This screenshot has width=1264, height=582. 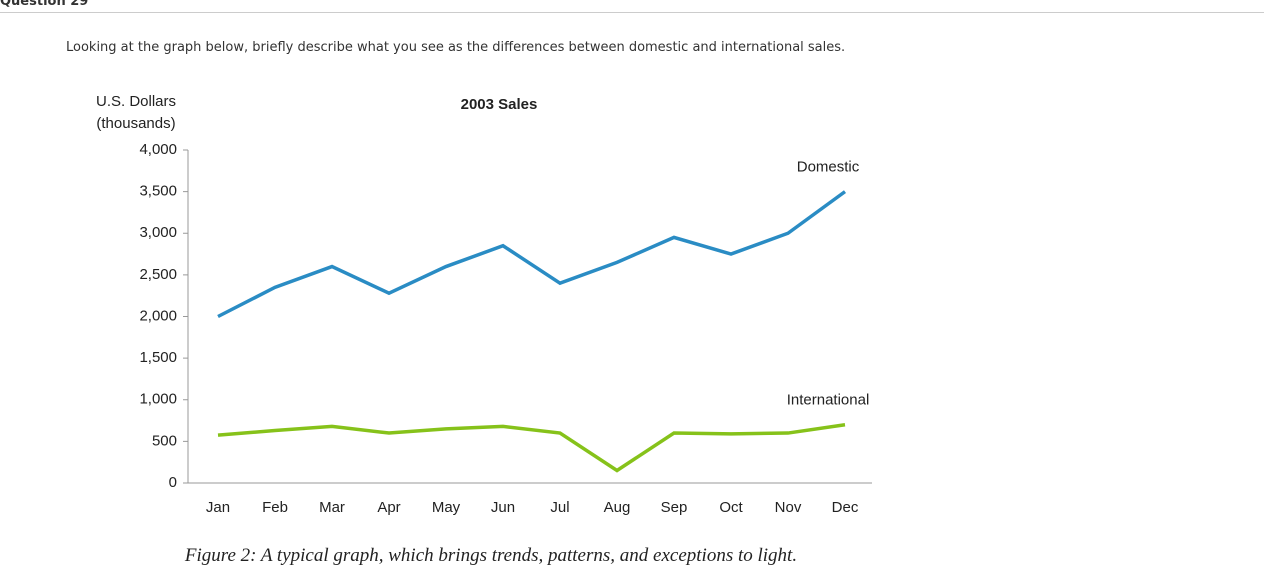 What do you see at coordinates (617, 507) in the screenshot?
I see `x-tick-label: Aug` at bounding box center [617, 507].